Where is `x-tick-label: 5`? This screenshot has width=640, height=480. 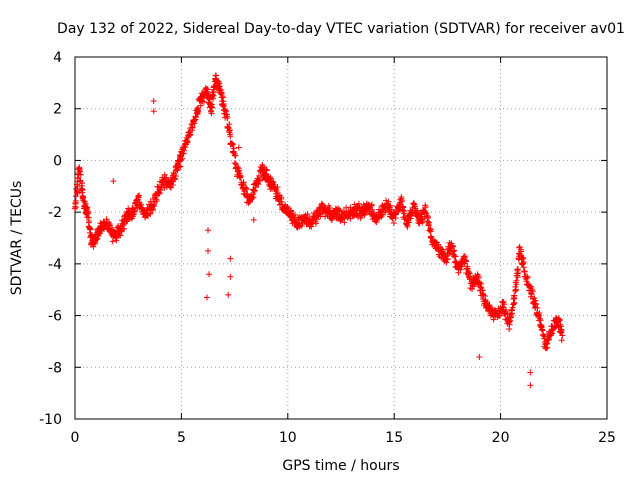
x-tick-label: 5 is located at coordinates (181, 438).